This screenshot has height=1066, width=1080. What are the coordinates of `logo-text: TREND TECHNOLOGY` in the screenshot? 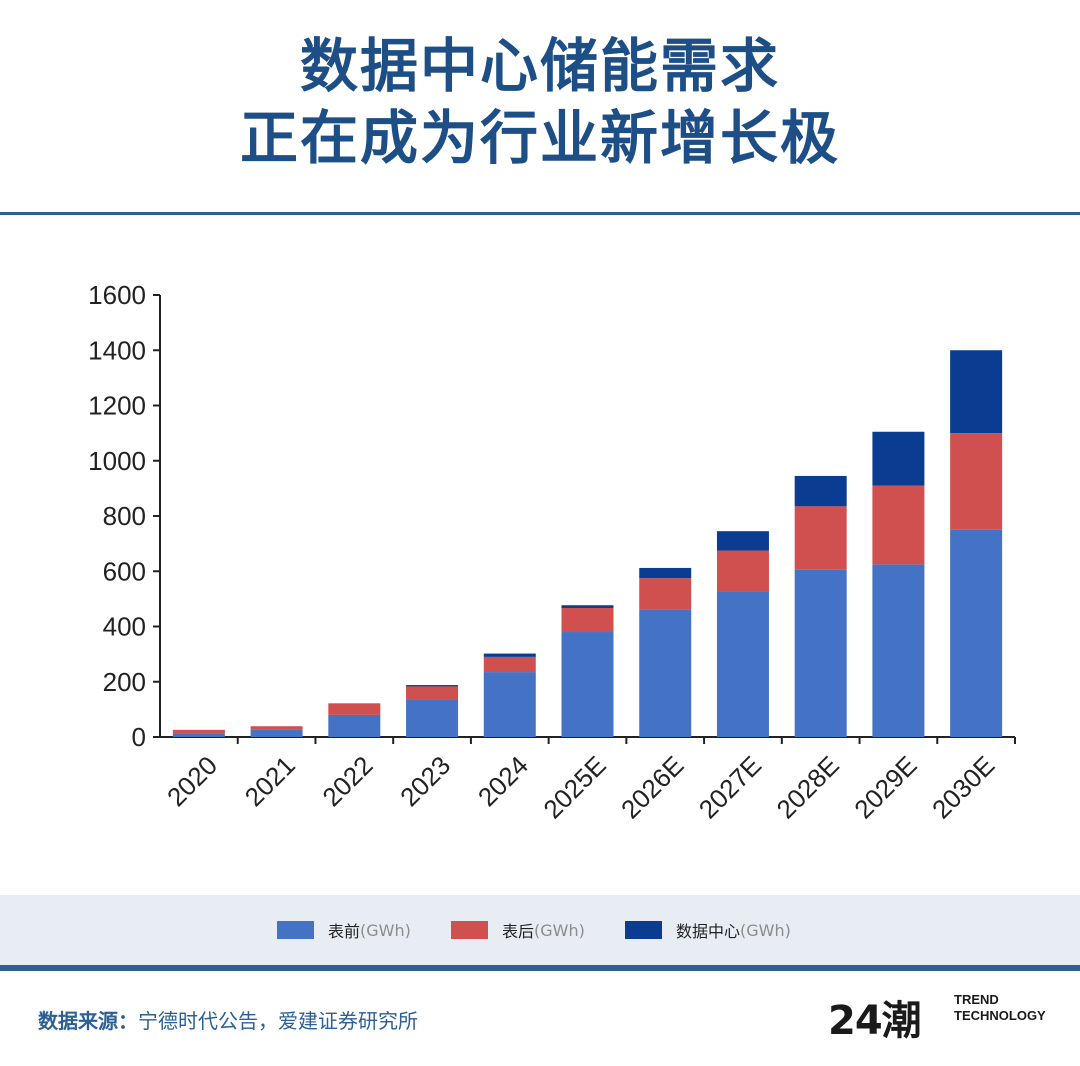 It's located at (1000, 1008).